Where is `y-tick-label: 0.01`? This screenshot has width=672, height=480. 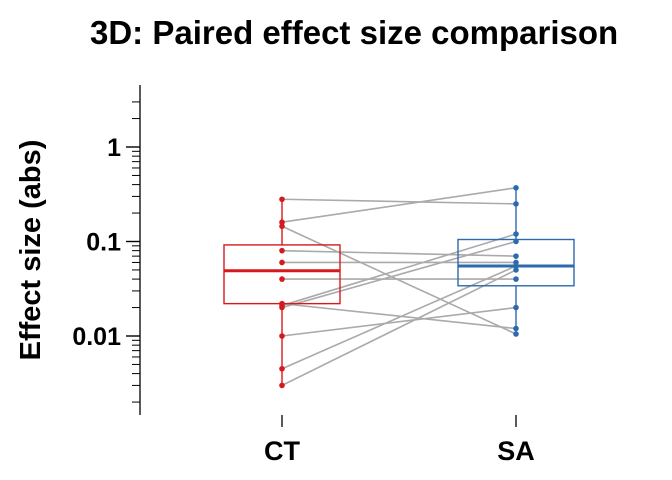
y-tick-label: 0.01 is located at coordinates (96, 337).